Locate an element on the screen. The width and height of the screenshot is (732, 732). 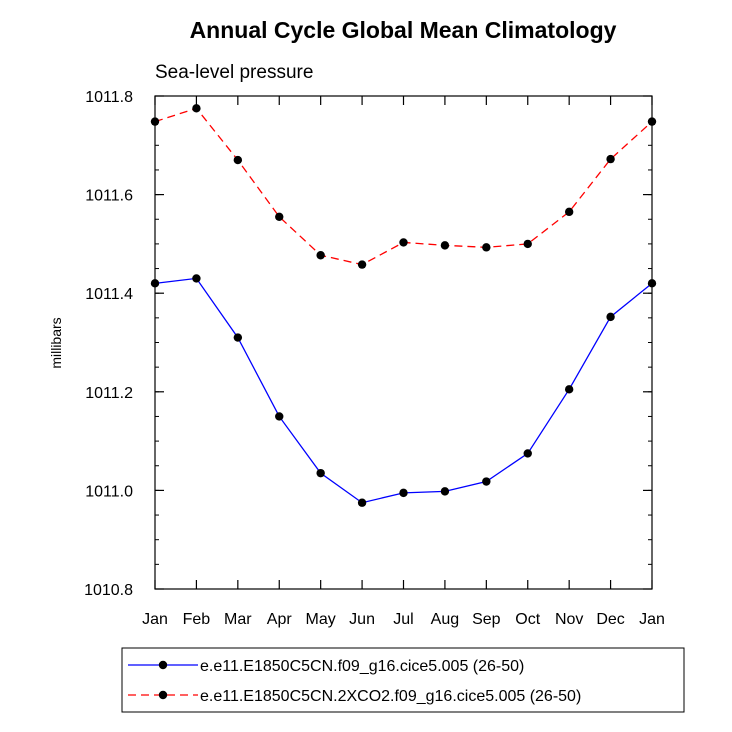
x-tick-label-9: Oct is located at coordinates (527, 619).